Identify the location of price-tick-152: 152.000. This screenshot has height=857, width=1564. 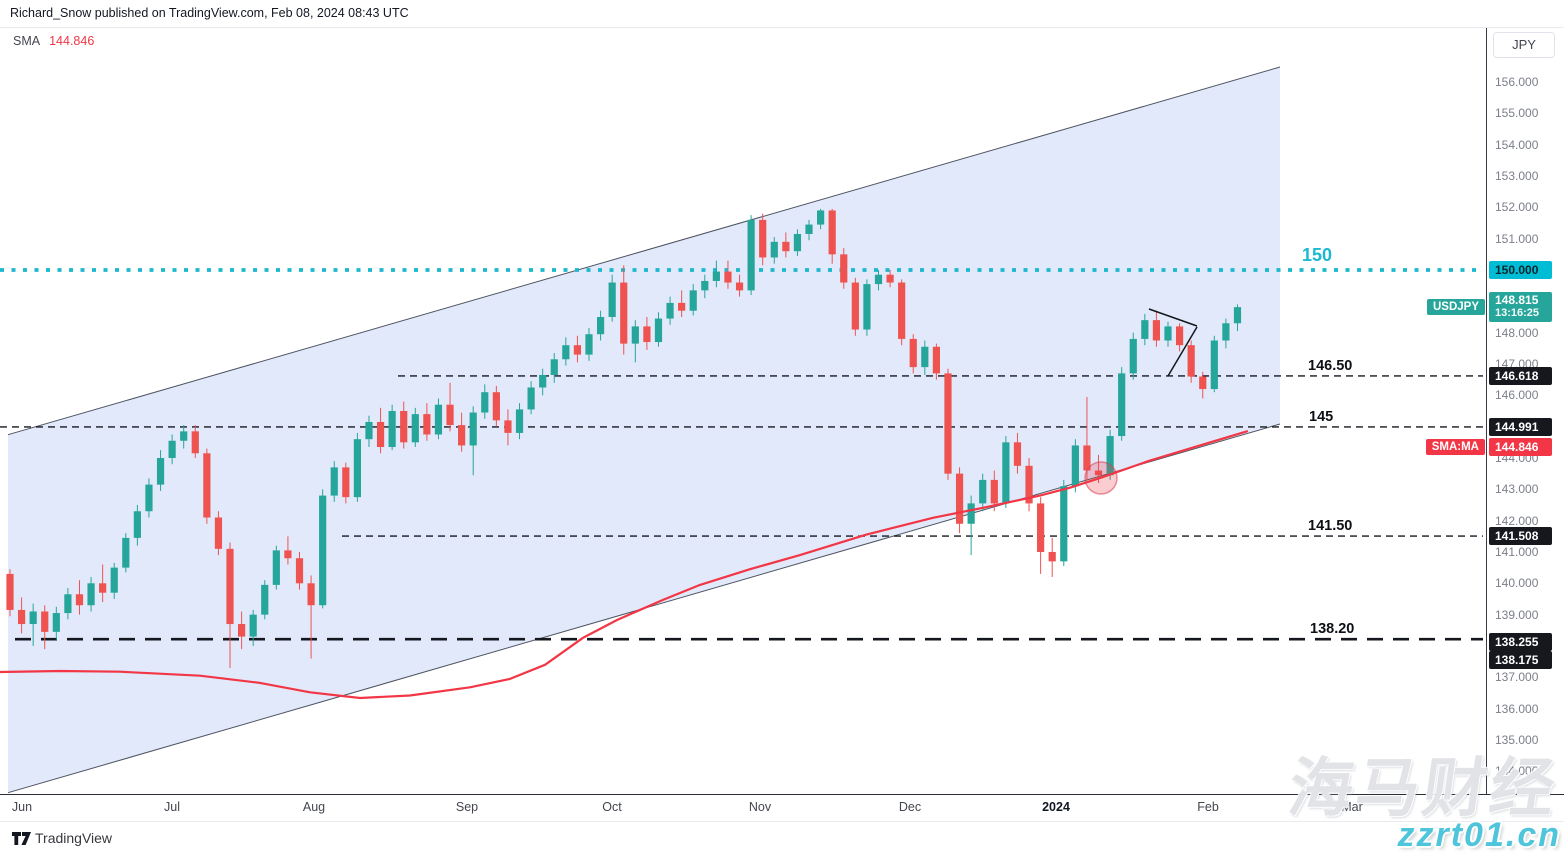
(1517, 207).